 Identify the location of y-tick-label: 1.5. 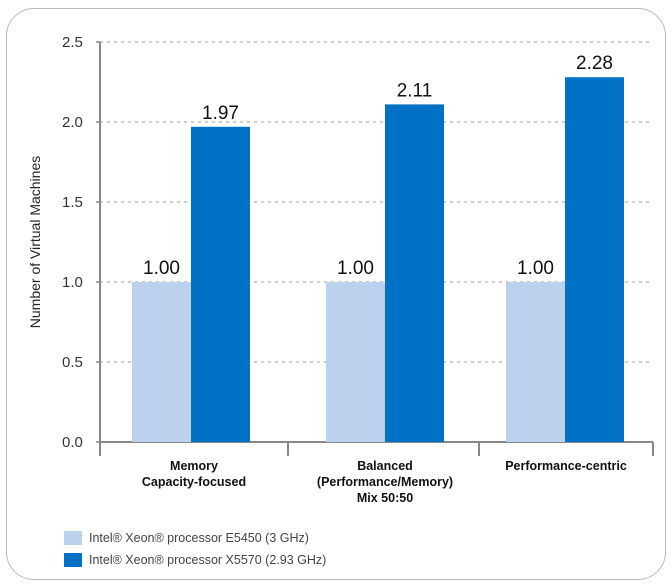
(72, 202).